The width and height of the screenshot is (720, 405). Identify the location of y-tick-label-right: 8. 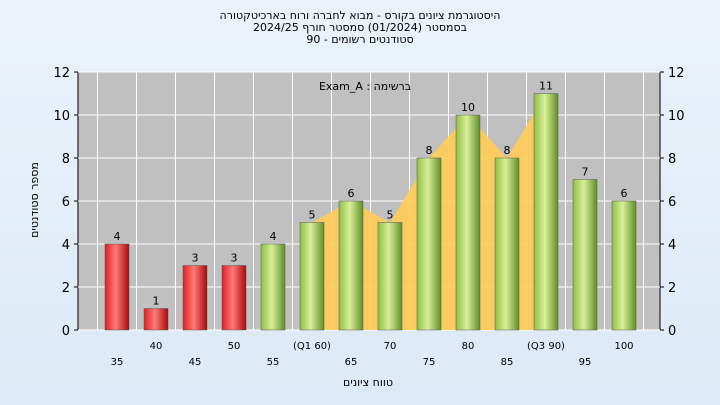
(672, 159).